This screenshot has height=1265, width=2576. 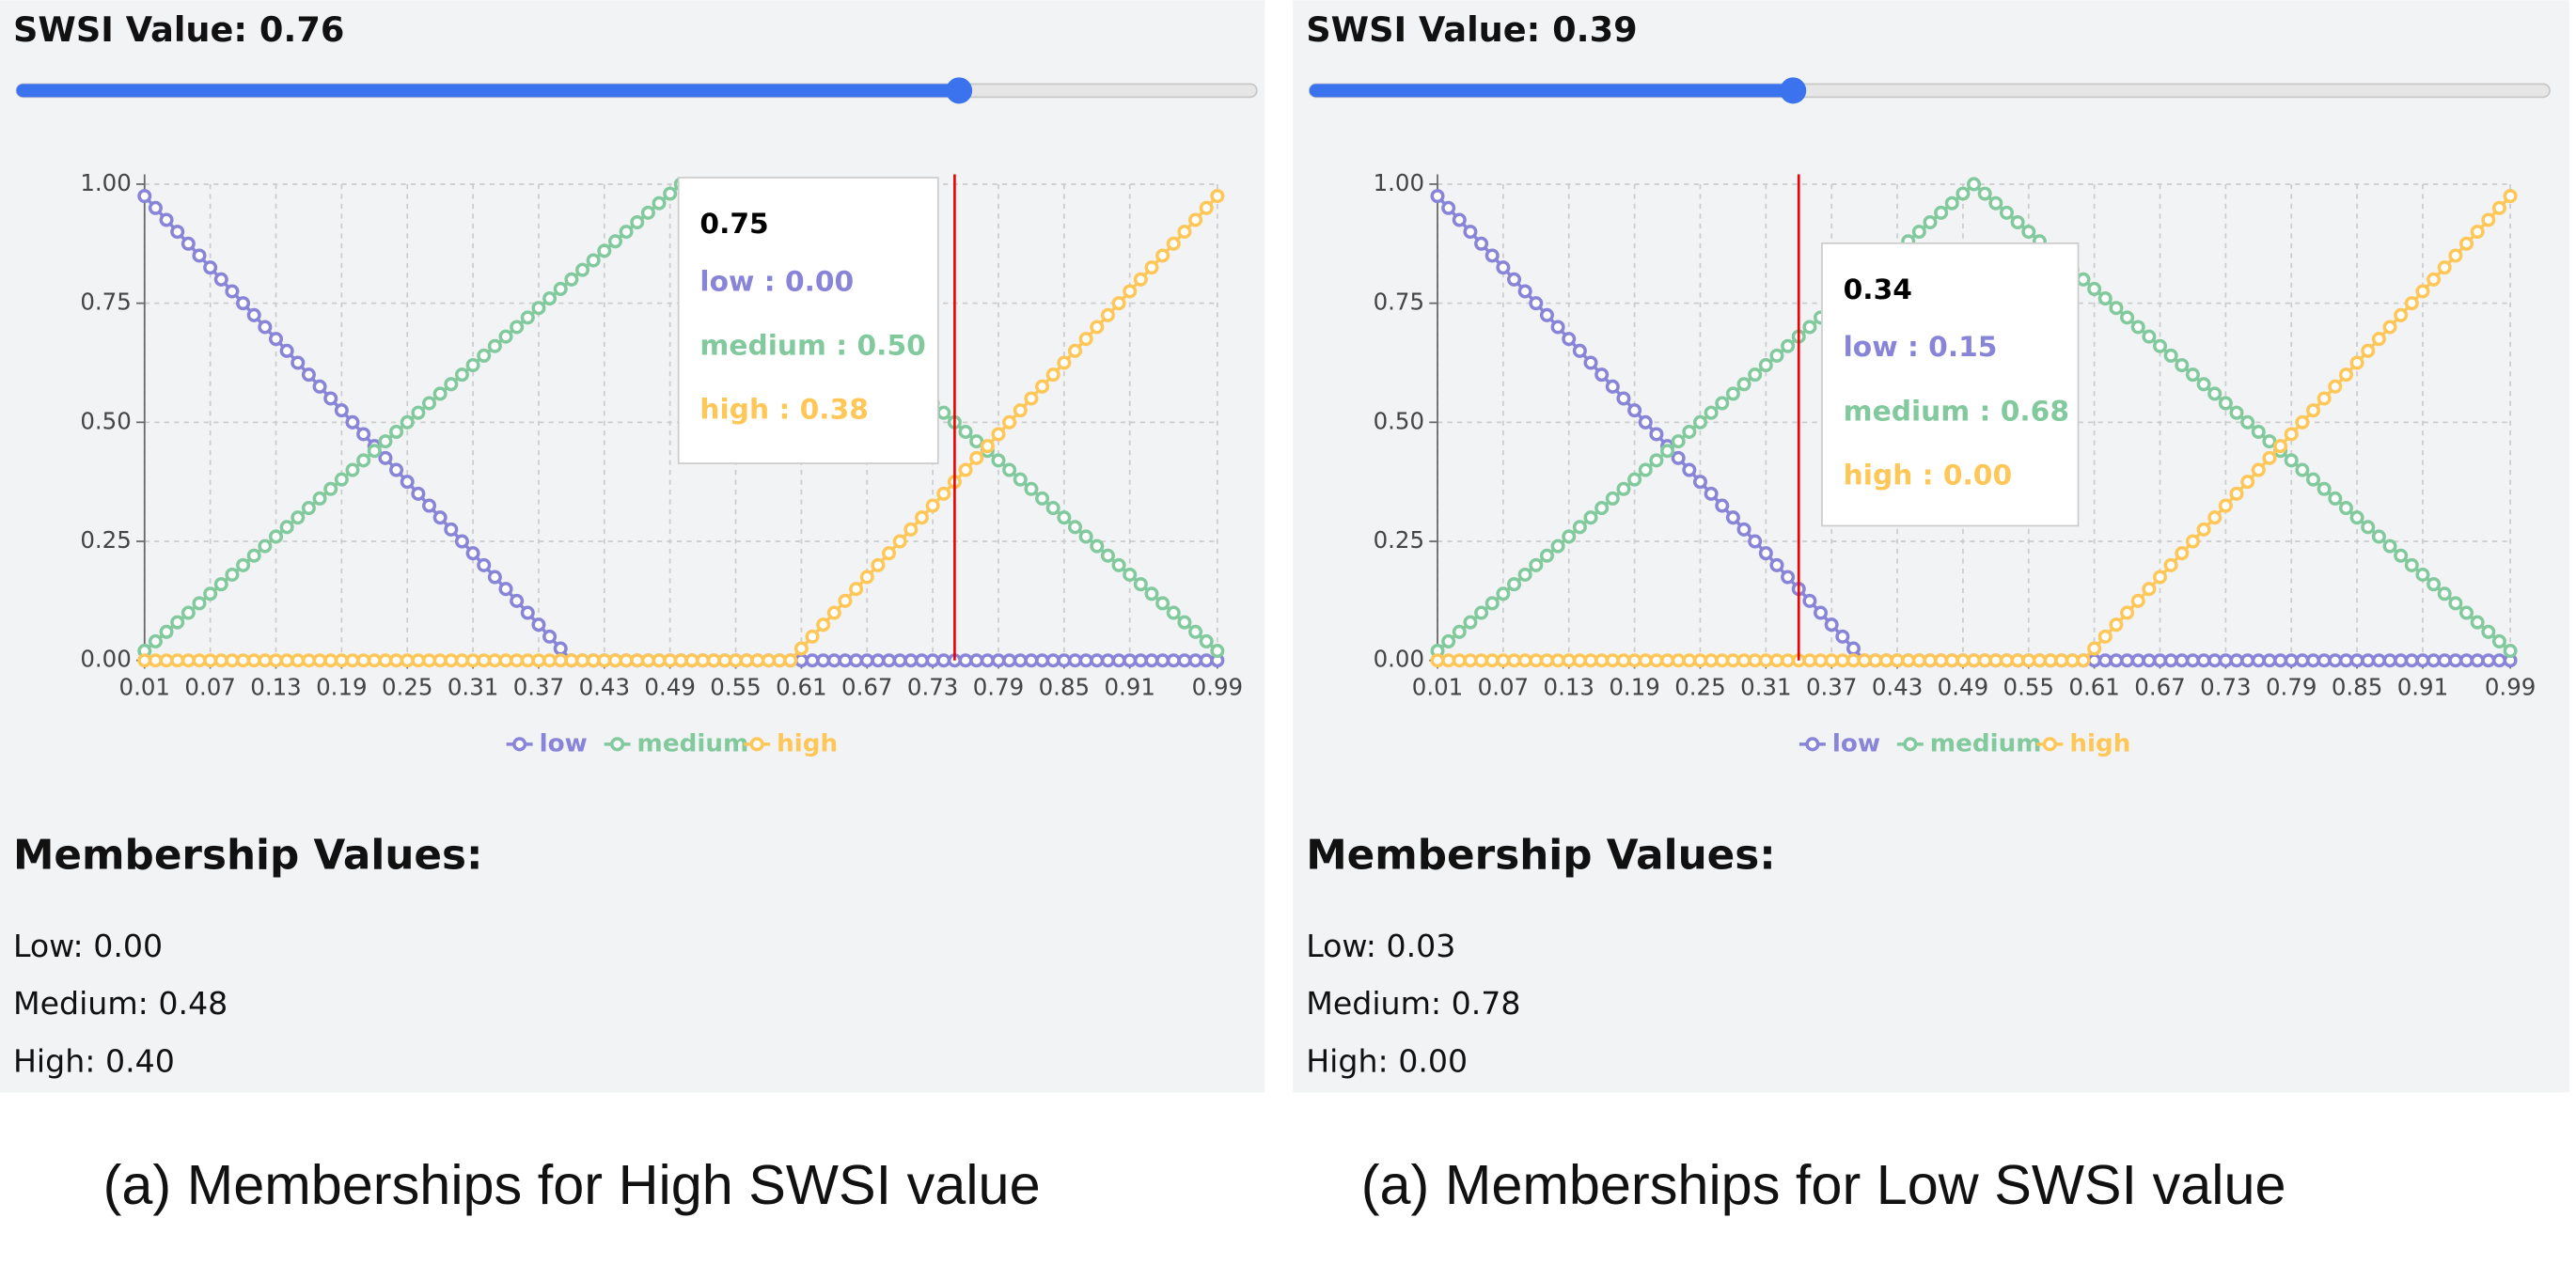 What do you see at coordinates (2049, 744) in the screenshot?
I see `legend-marker` at bounding box center [2049, 744].